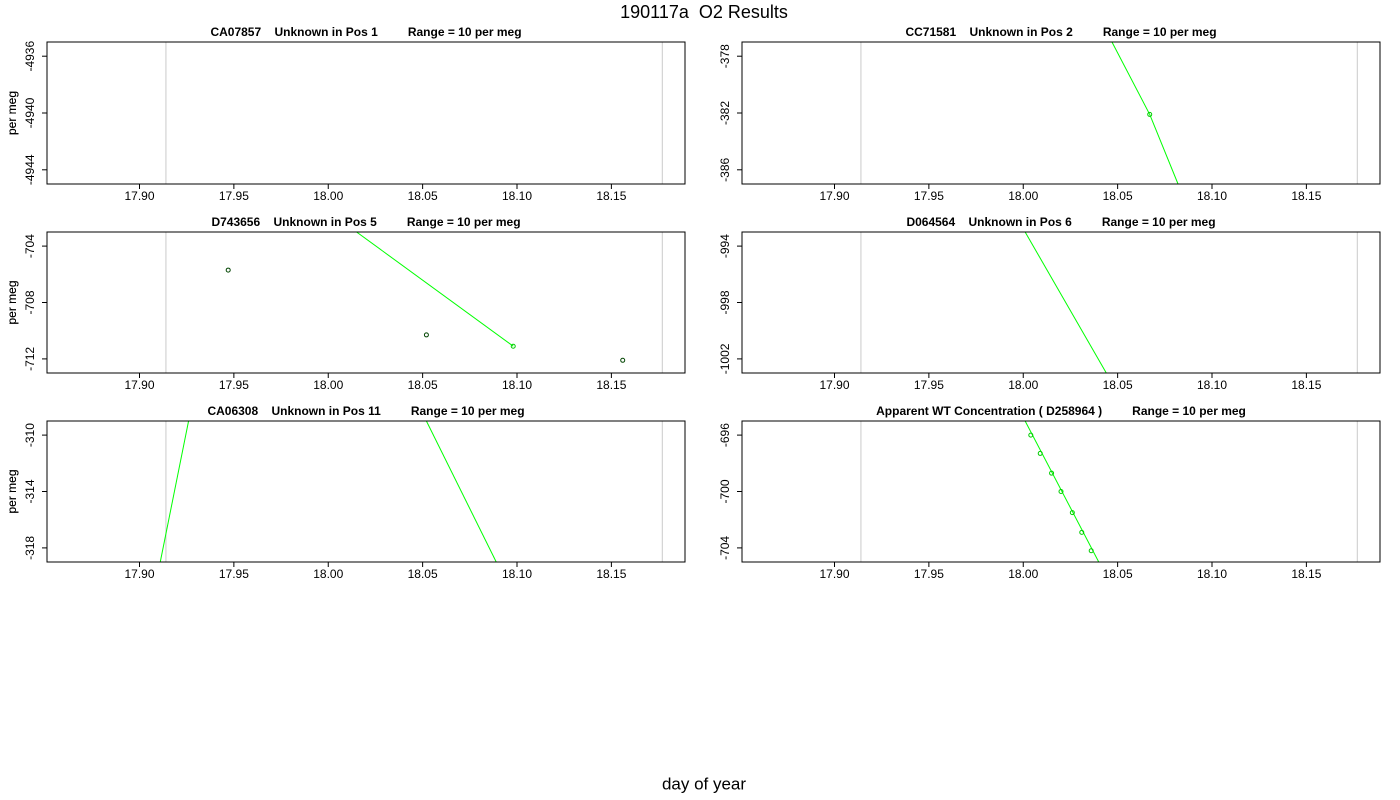  What do you see at coordinates (30, 435) in the screenshot?
I see `y-tick-label: -310` at bounding box center [30, 435].